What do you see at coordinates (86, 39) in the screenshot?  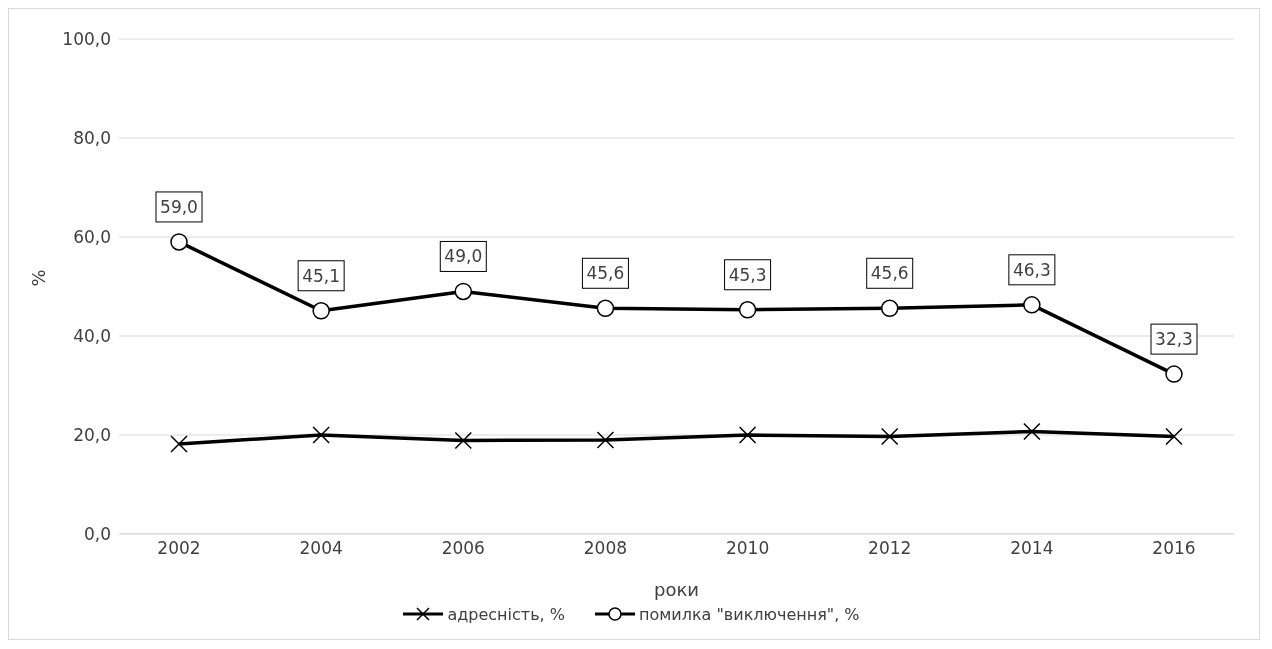 I see `y-tick-label: 100,0` at bounding box center [86, 39].